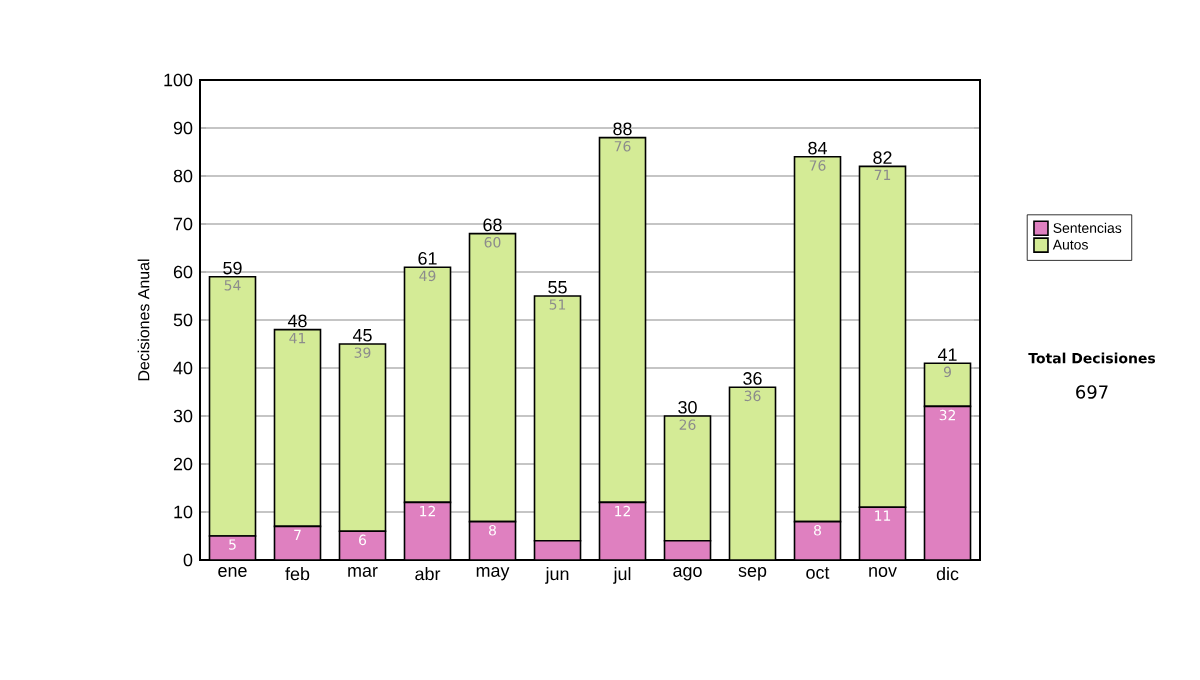 The image size is (1200, 680). What do you see at coordinates (232, 268) in the screenshot?
I see `total-label: 59` at bounding box center [232, 268].